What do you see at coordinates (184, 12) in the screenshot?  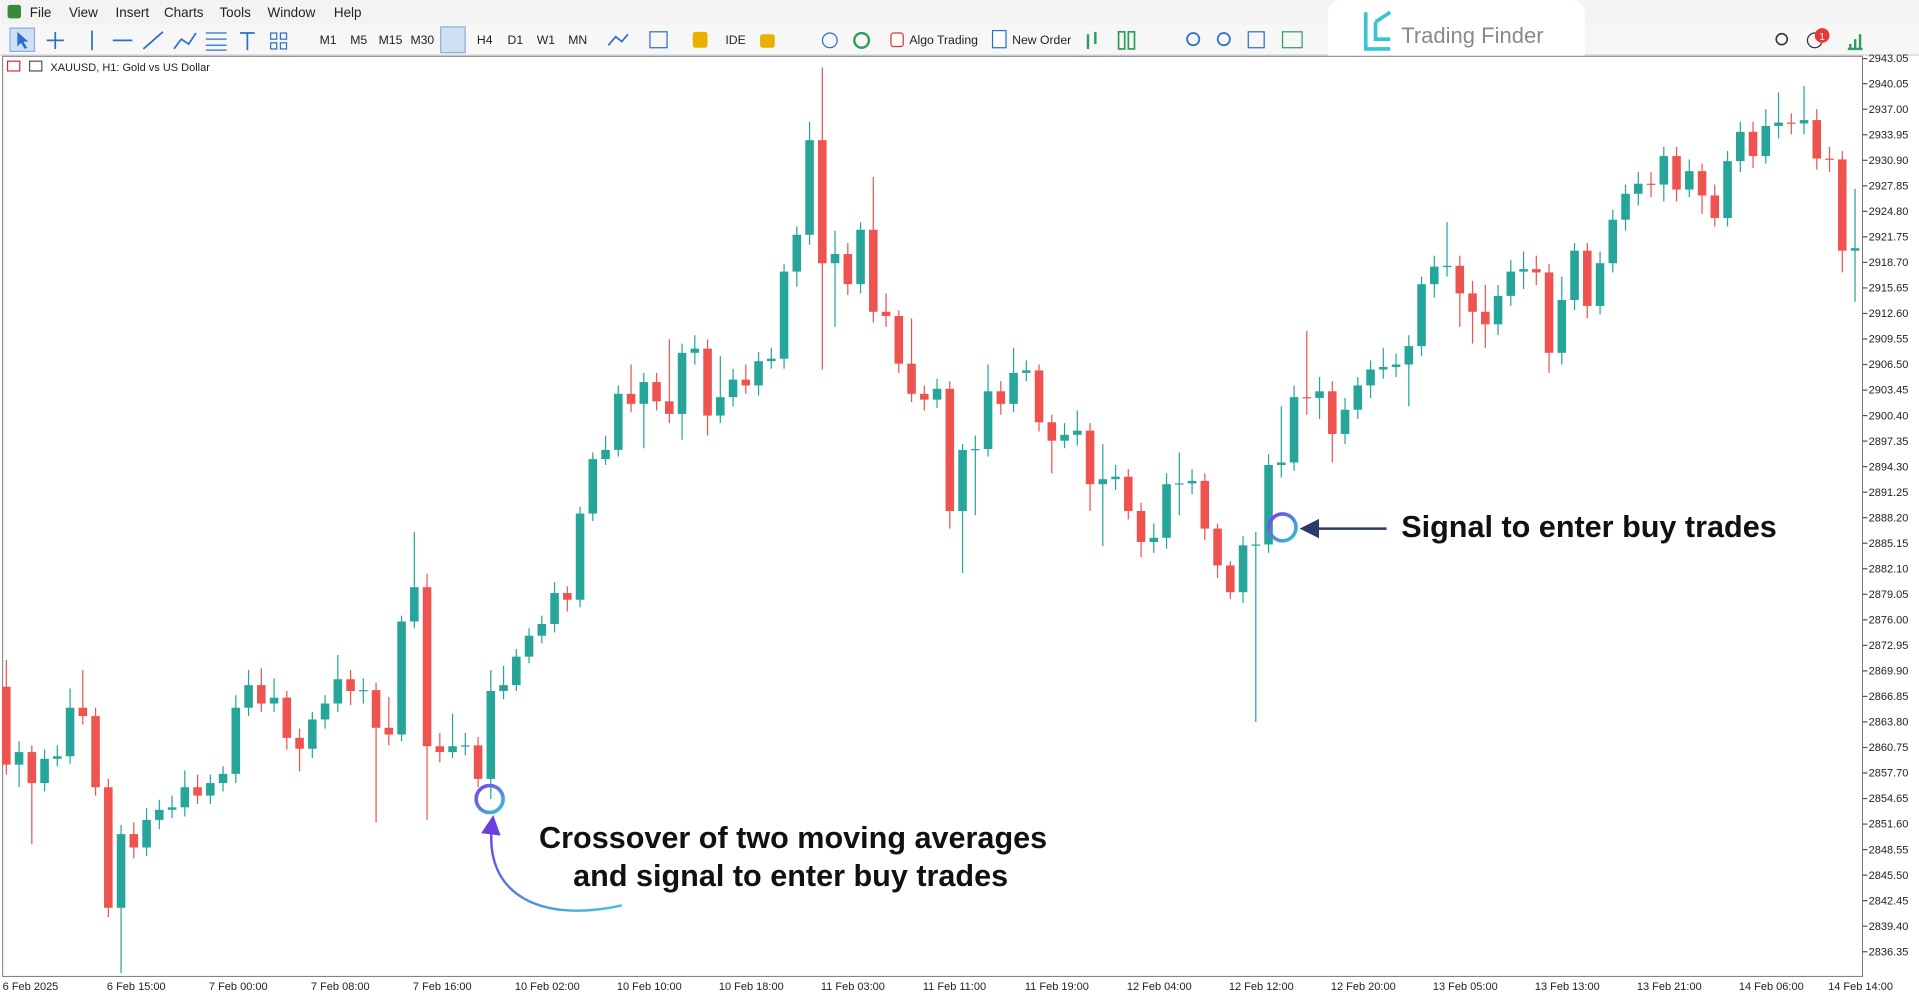 I see `menu-item: Charts` at bounding box center [184, 12].